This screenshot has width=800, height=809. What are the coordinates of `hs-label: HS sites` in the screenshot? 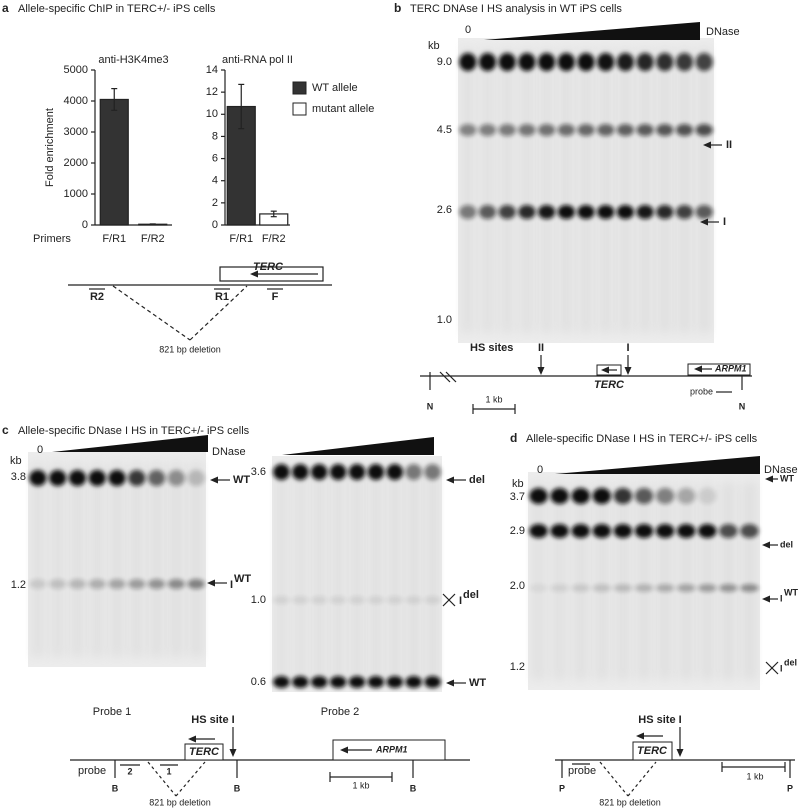 It's located at (491, 348).